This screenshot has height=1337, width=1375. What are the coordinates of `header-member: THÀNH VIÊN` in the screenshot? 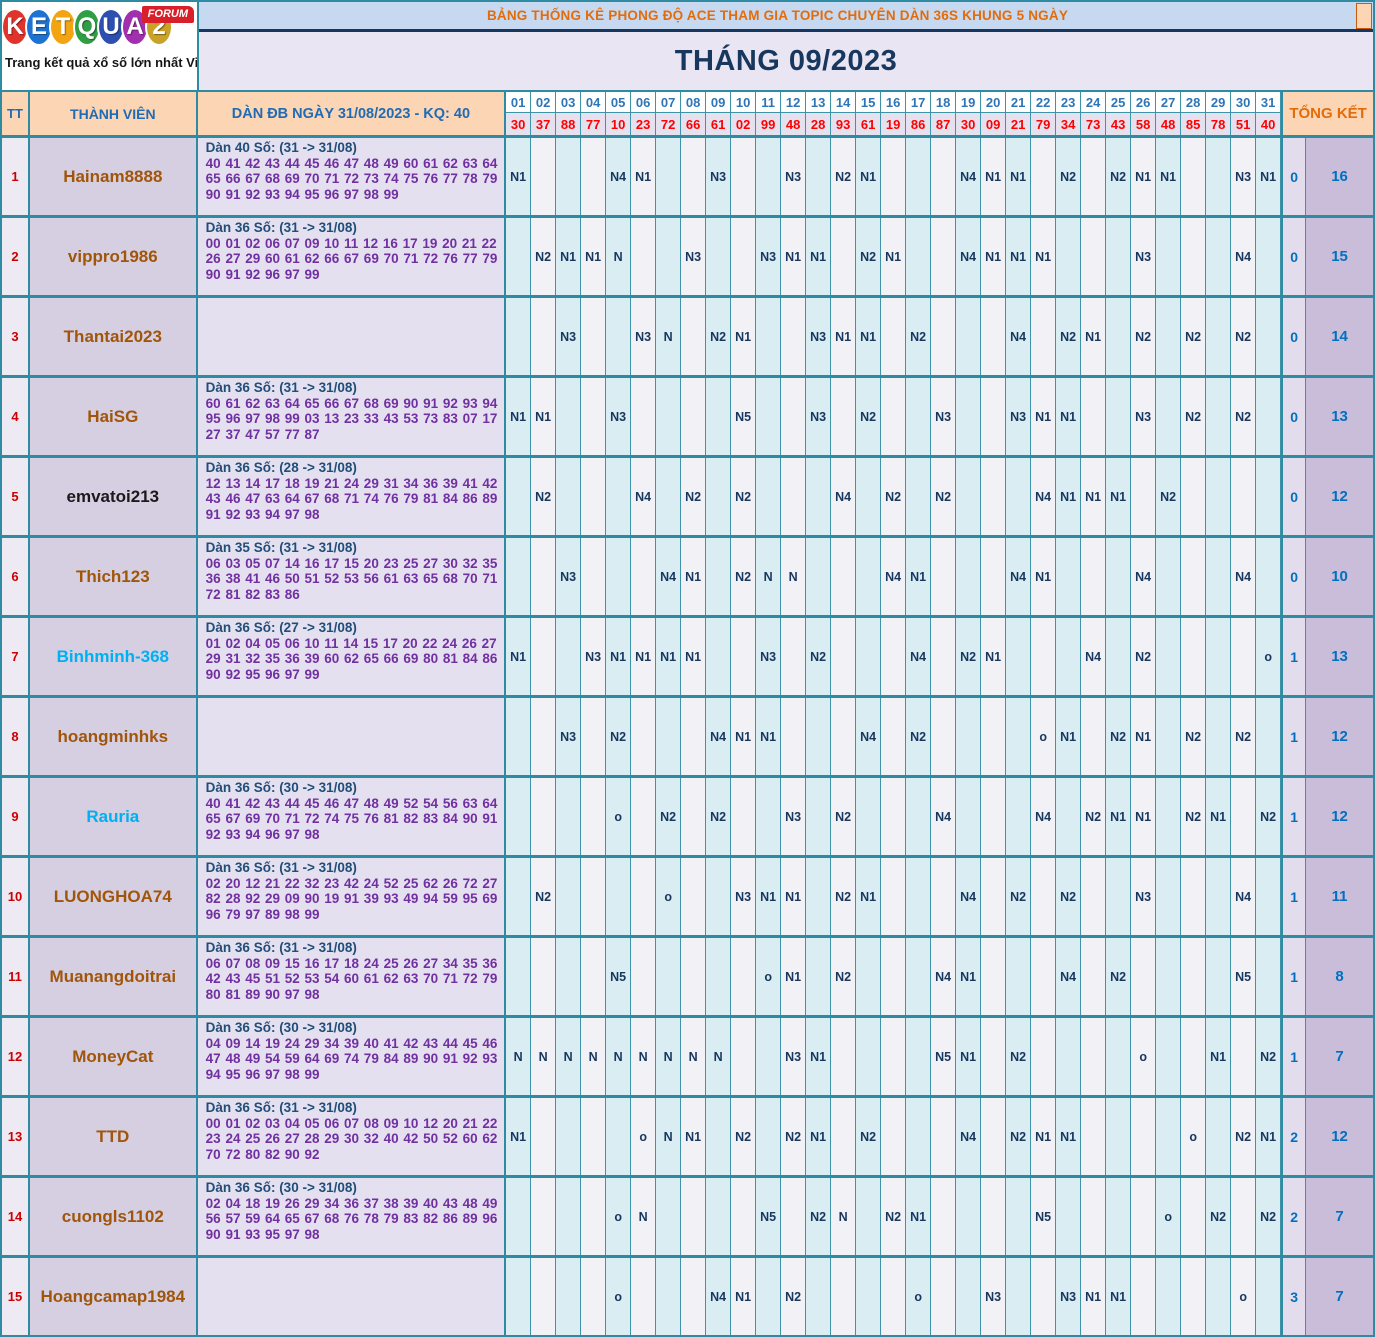 It's located at (113, 113).